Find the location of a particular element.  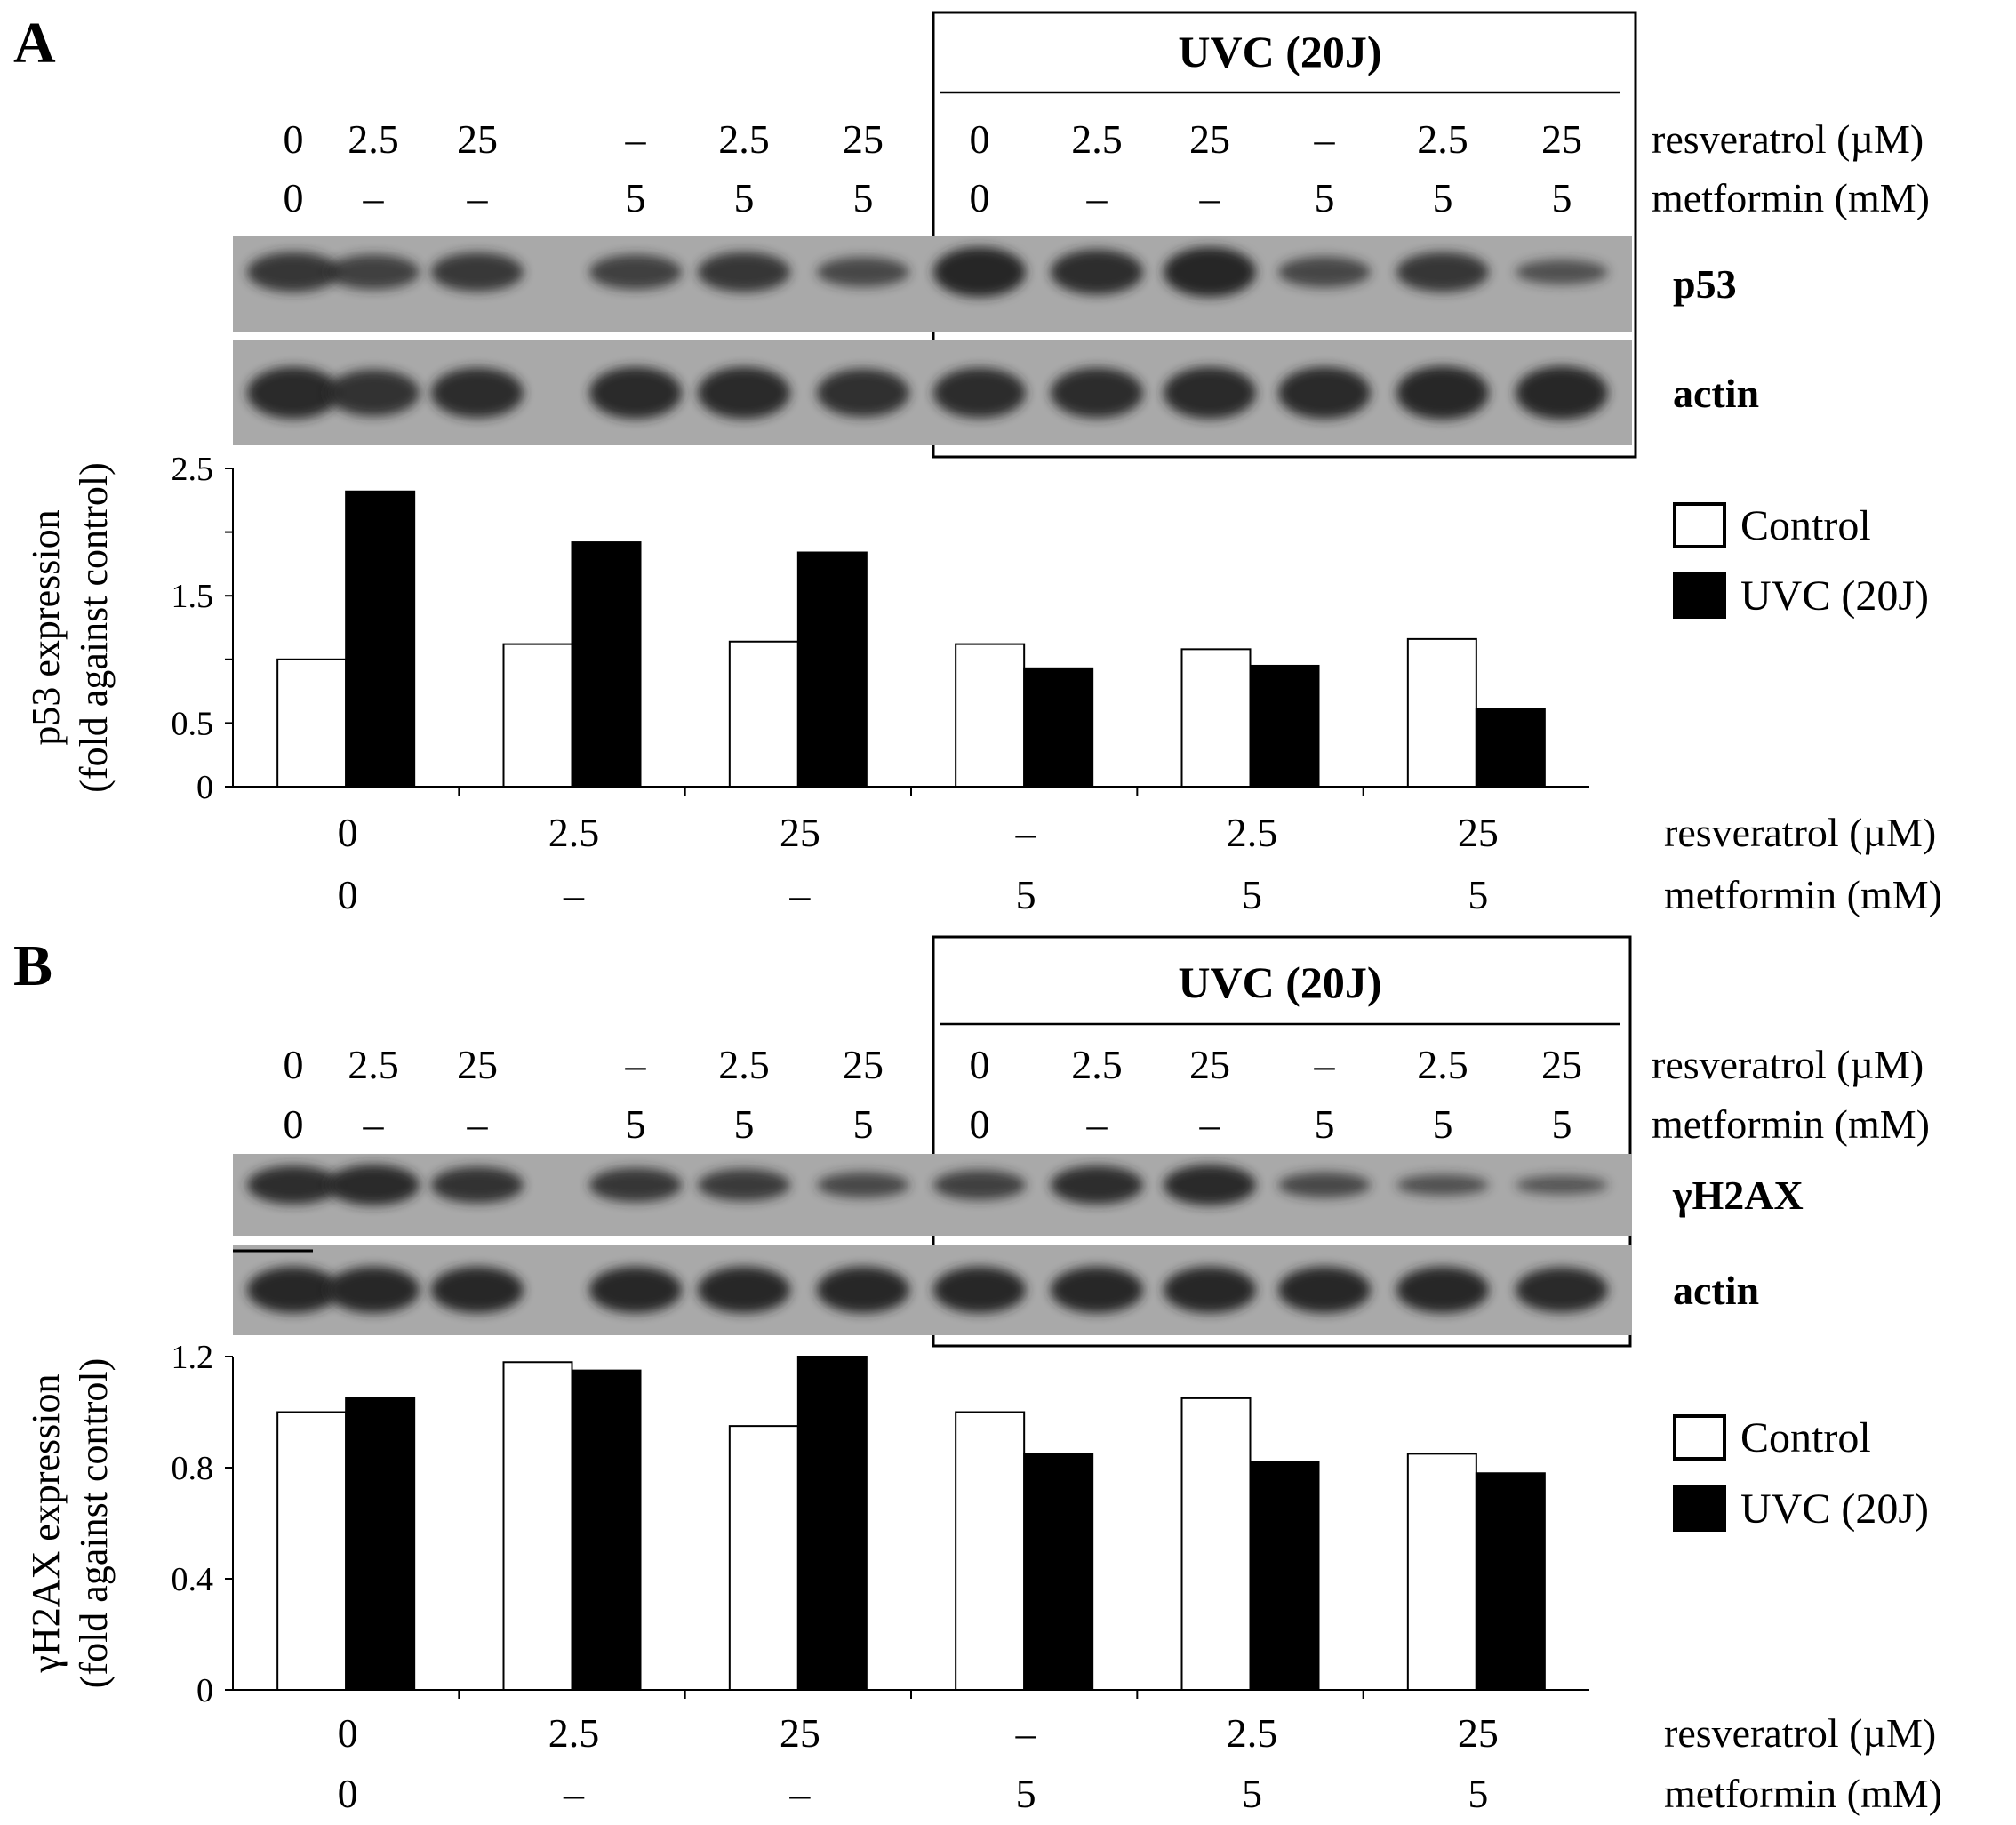

panel-letter: B is located at coordinates (32, 966).